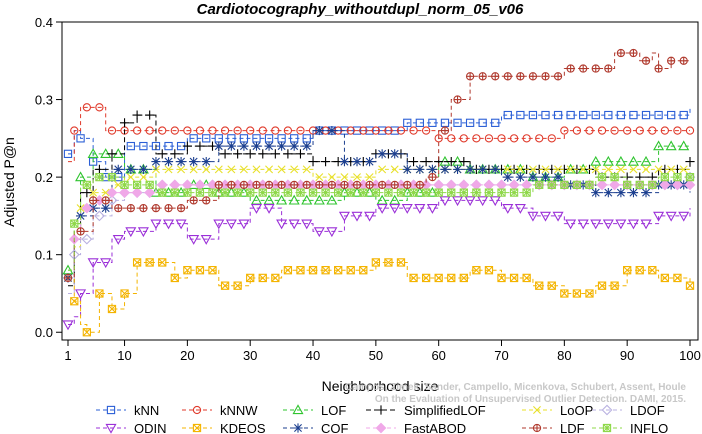  I want to click on y-tick-label: 0.0, so click(44, 332).